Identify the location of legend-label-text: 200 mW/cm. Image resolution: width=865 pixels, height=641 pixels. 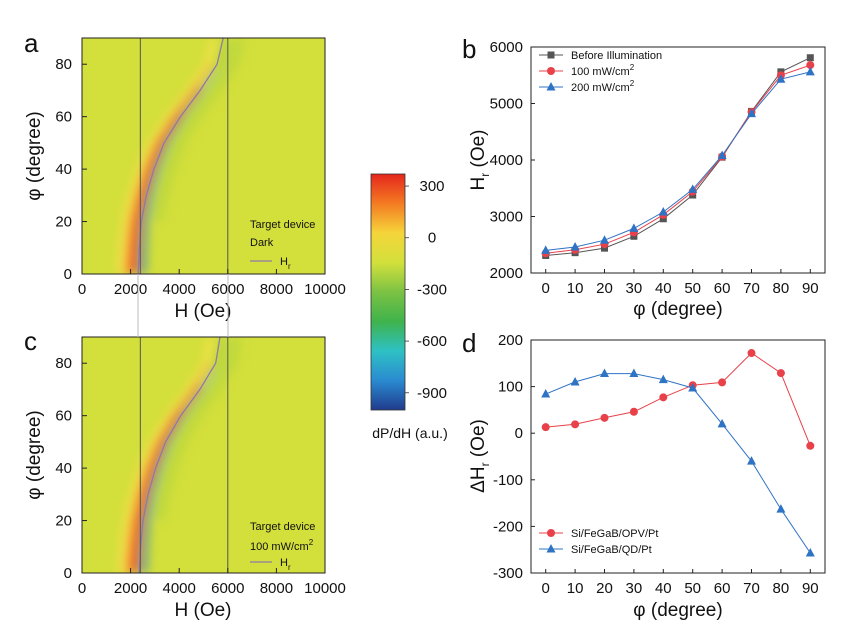
(600, 88).